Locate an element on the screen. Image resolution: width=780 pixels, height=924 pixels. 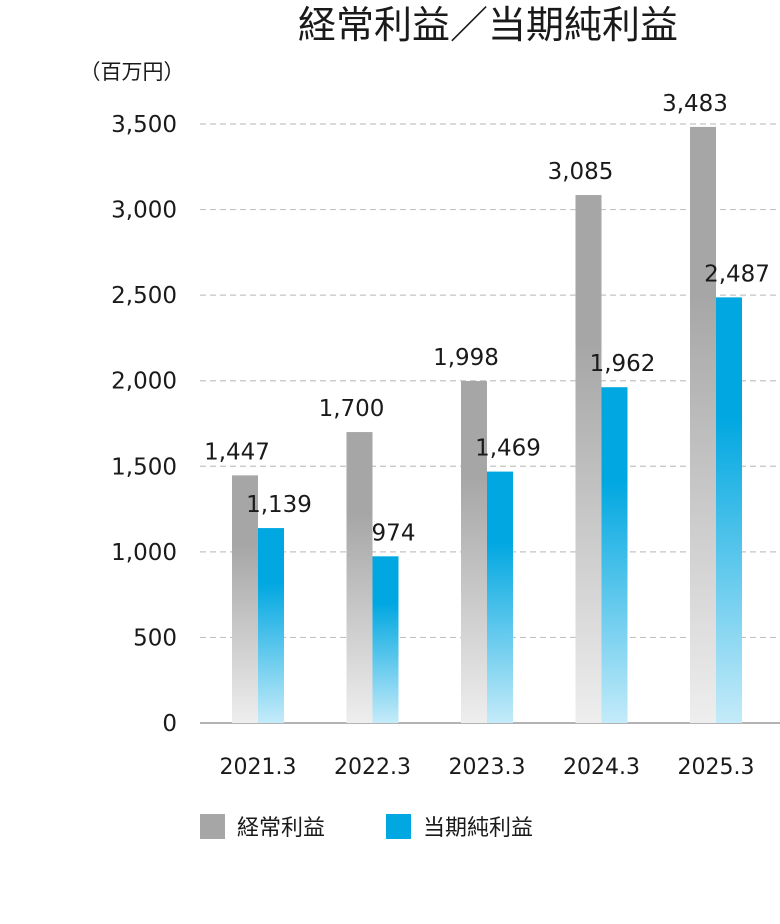
legend: 経常利益 当期純利益 is located at coordinates (366, 827).